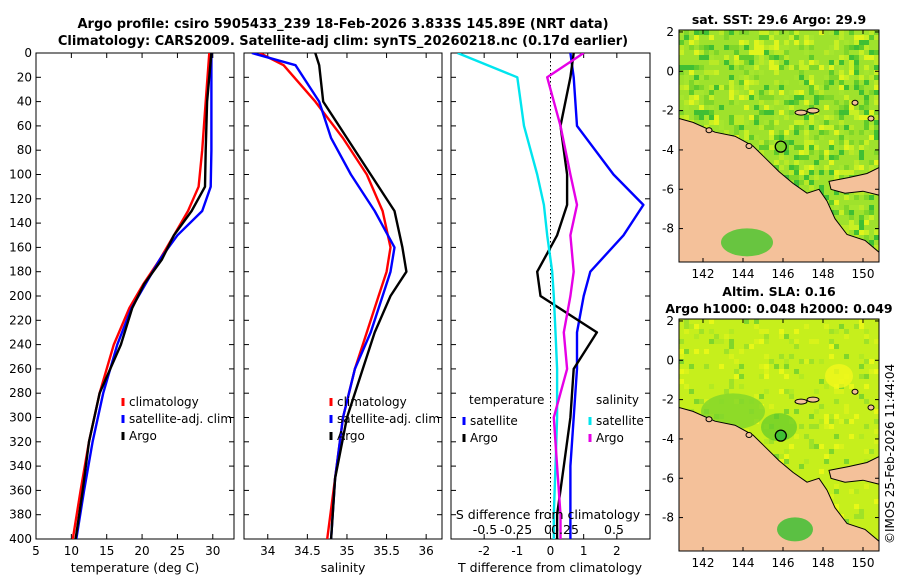 This screenshot has height=580, width=900. I want to click on x-tick-label: 2, so click(617, 551).